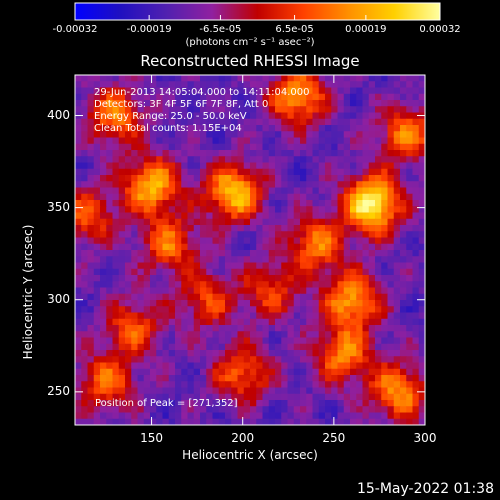 This screenshot has height=500, width=500. Describe the element at coordinates (440, 29) in the screenshot. I see `colorbar-tick-label: 0.00032` at that location.